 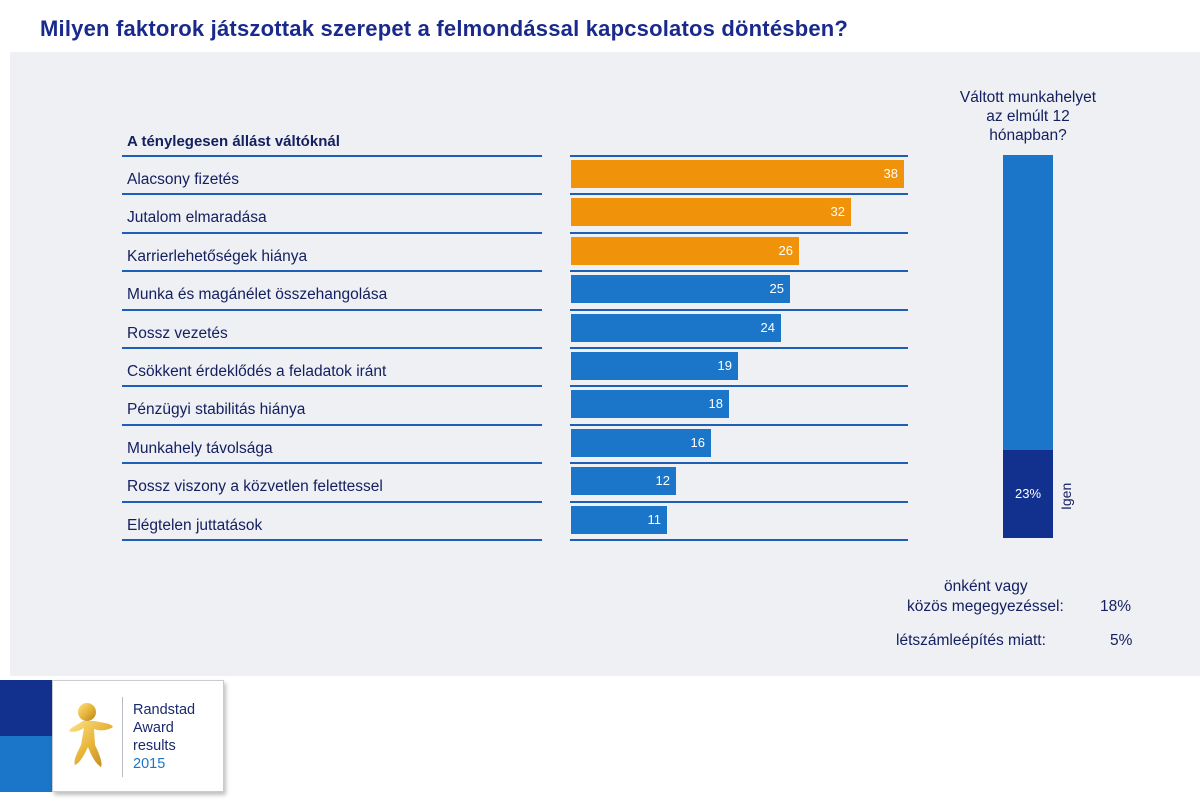 I want to click on bar-value-label: 11, so click(x=654, y=519).